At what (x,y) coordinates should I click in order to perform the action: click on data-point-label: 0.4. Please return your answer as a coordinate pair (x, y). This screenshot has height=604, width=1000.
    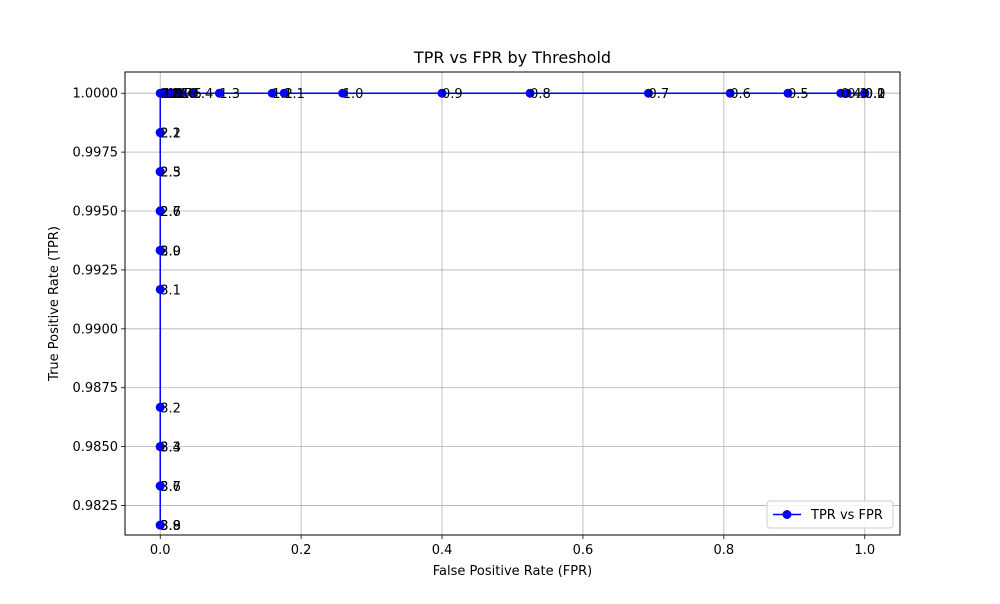
    Looking at the image, I should click on (851, 94).